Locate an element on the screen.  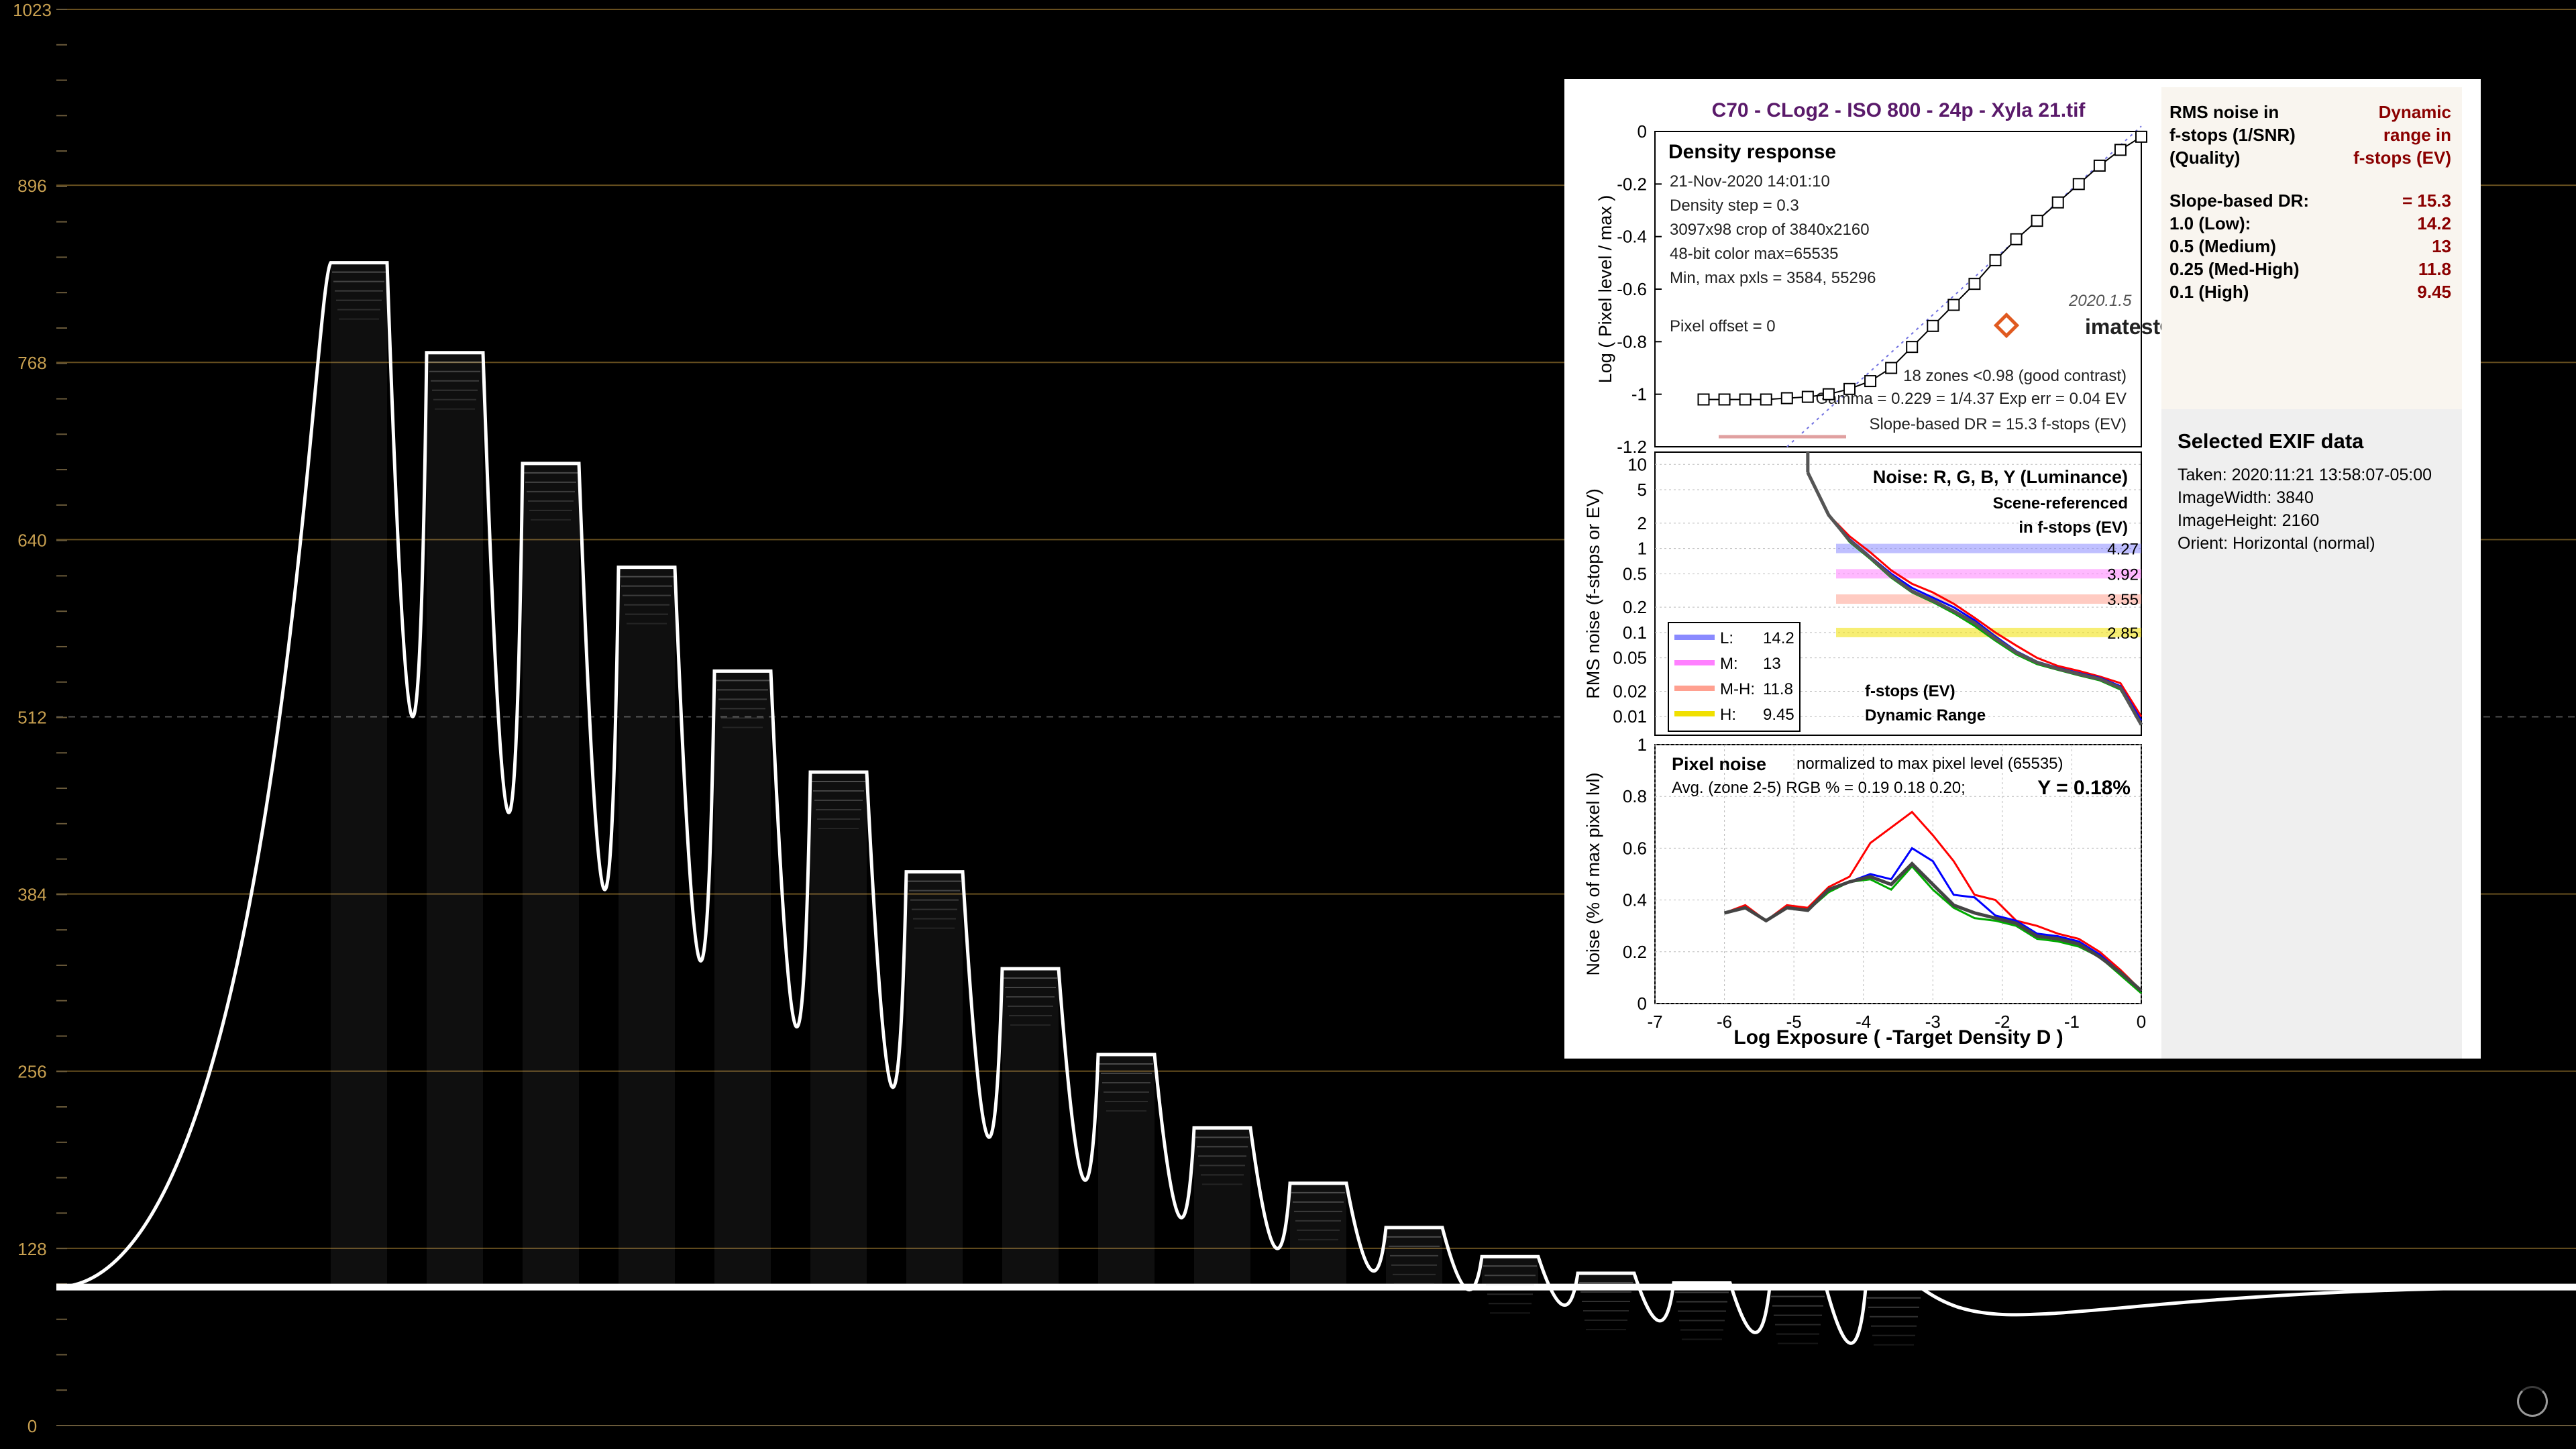
pixel-x-tick-label: 0 is located at coordinates (2141, 1022).